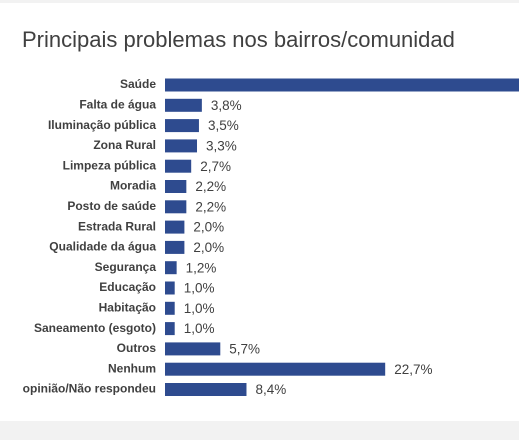 The width and height of the screenshot is (519, 440). What do you see at coordinates (270, 389) in the screenshot?
I see `value-label: 8,4%` at bounding box center [270, 389].